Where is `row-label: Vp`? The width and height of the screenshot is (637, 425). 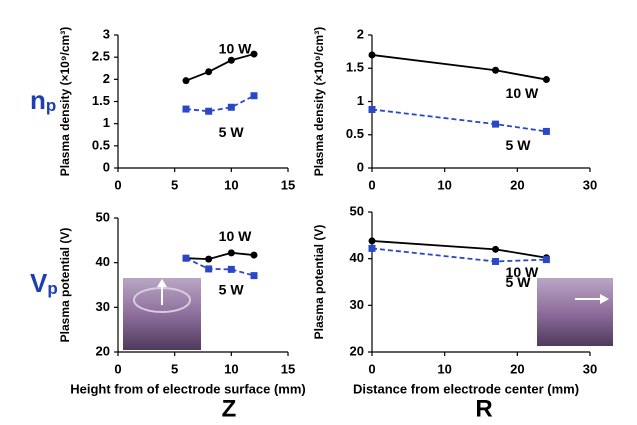
row-label: Vp is located at coordinates (44, 283).